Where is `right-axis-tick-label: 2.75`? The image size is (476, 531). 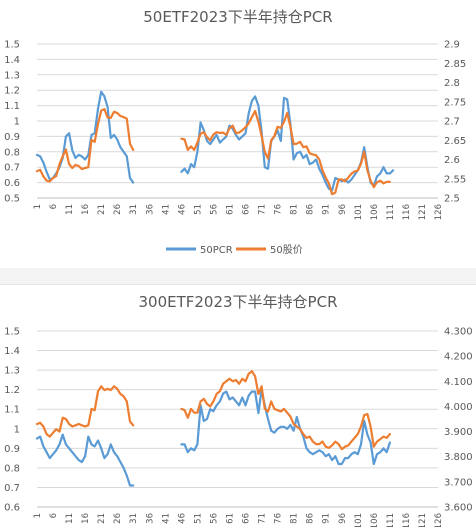
right-axis-tick-label: 2.75 is located at coordinates (455, 102).